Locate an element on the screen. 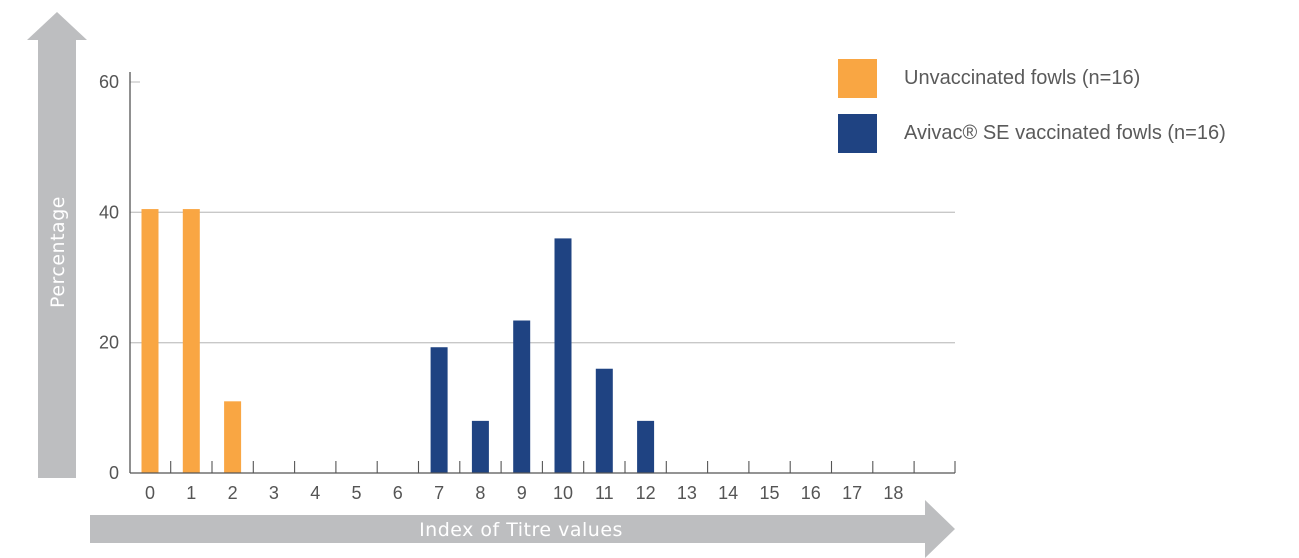 The image size is (1299, 558). x-tick-label-3: 3 is located at coordinates (274, 493).